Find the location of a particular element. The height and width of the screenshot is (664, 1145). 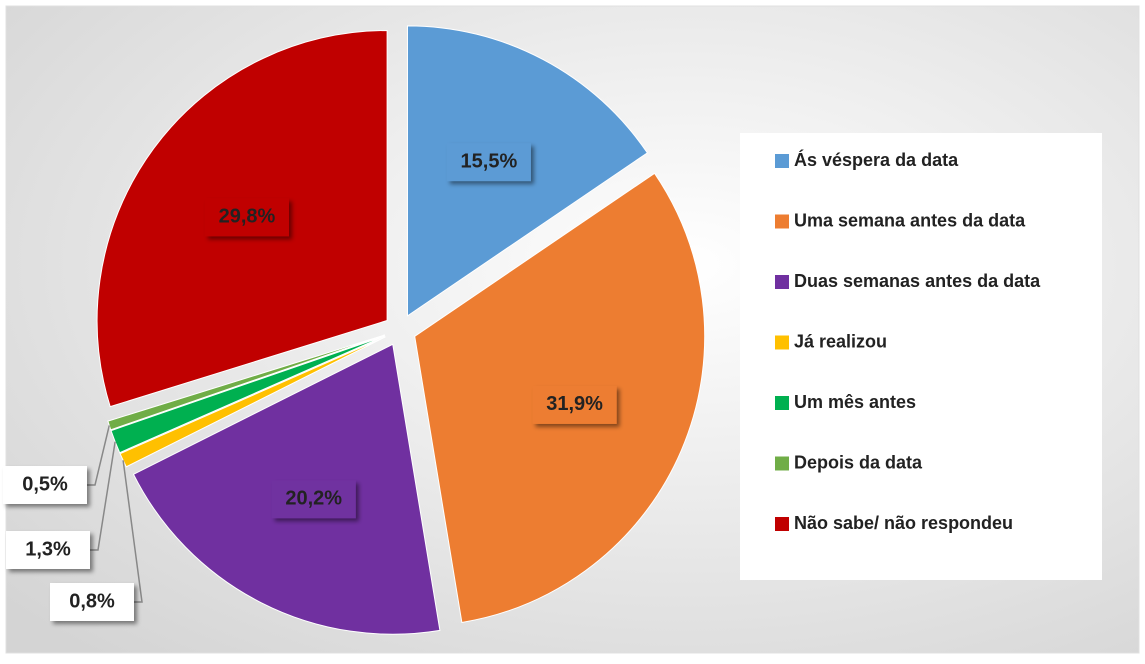

data-label: 31,9% is located at coordinates (574, 404).